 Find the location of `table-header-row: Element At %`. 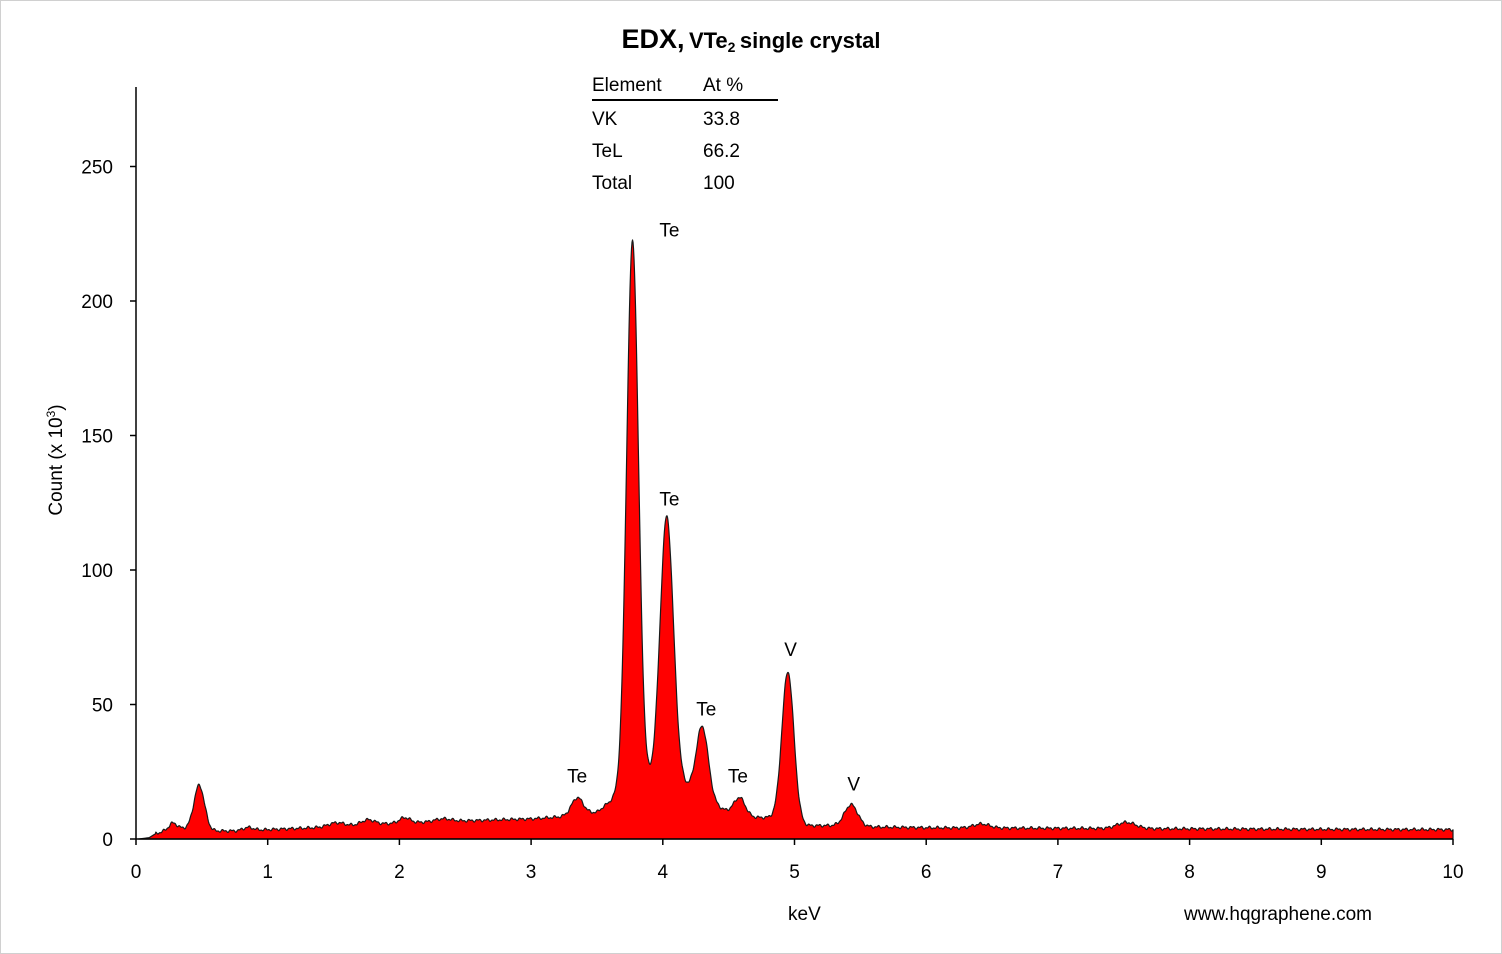

table-header-row: Element At % is located at coordinates (685, 87).